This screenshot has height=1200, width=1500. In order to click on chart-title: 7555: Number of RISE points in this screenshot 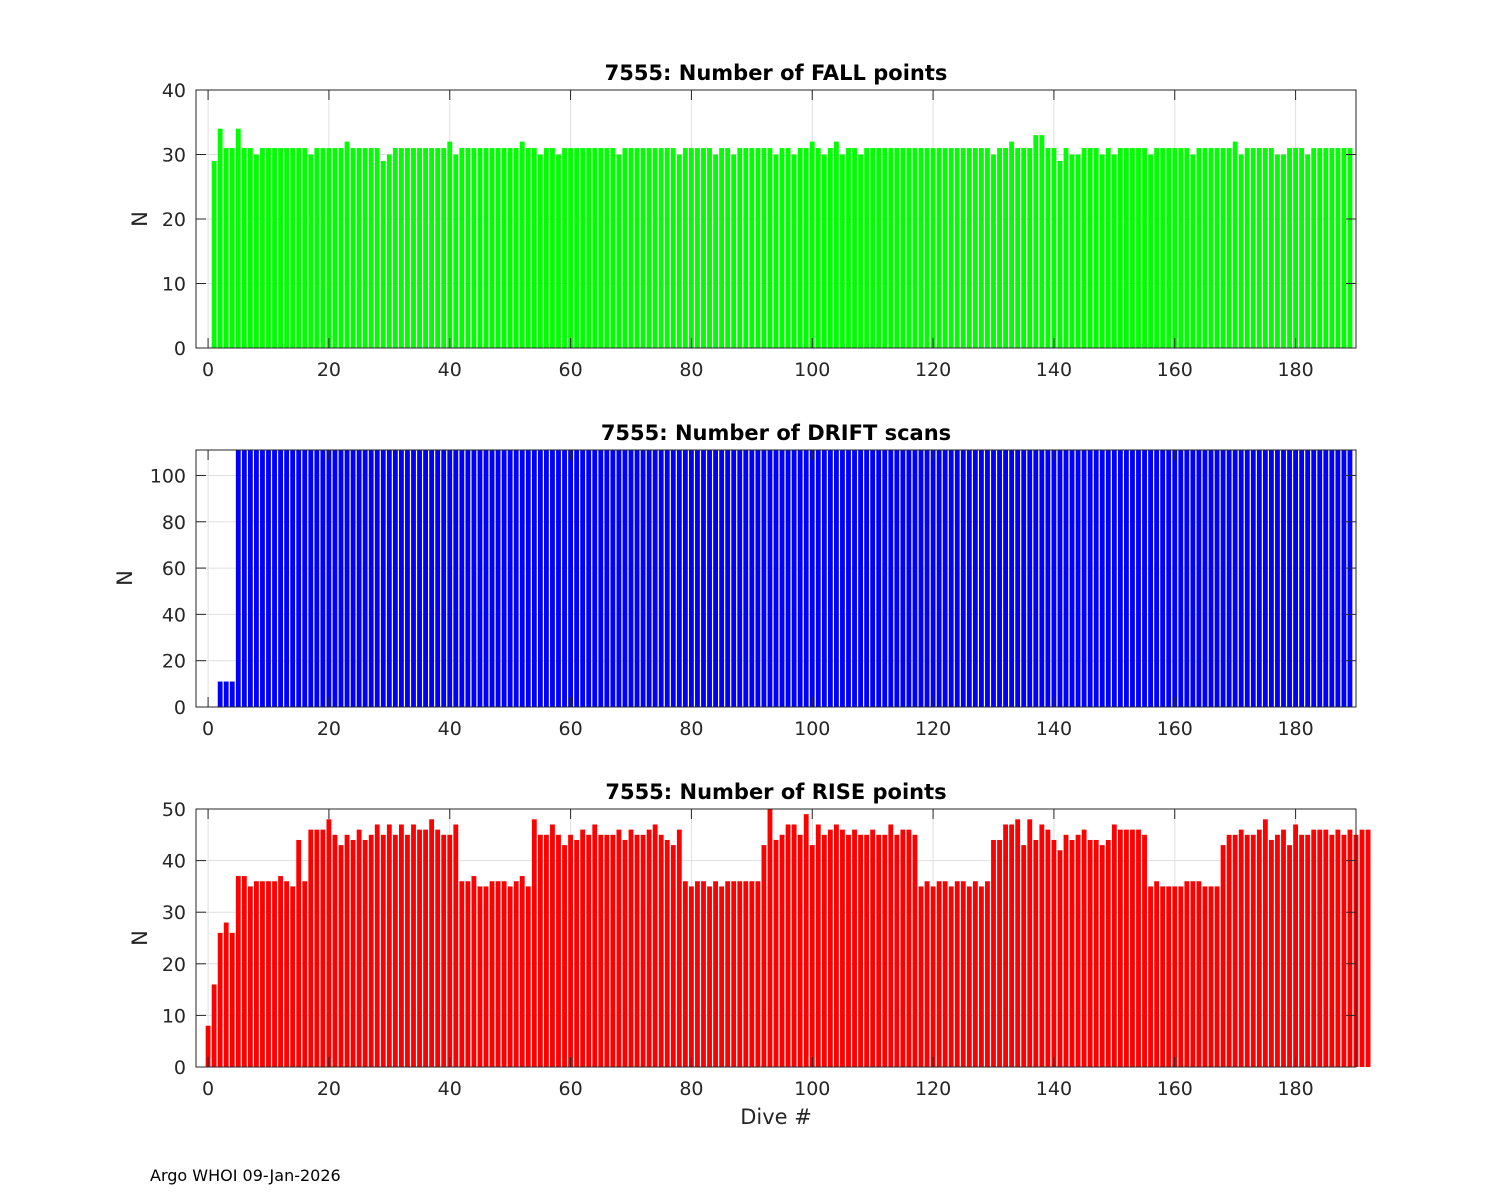, I will do `click(775, 792)`.